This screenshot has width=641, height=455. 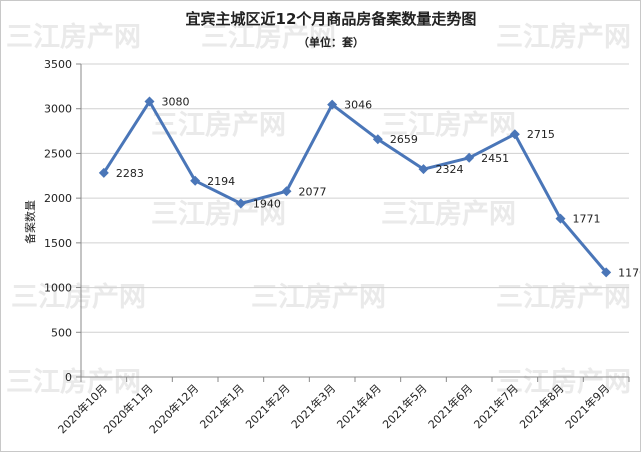 I want to click on chart-subtitle: （单位：套）, so click(x=331, y=42).